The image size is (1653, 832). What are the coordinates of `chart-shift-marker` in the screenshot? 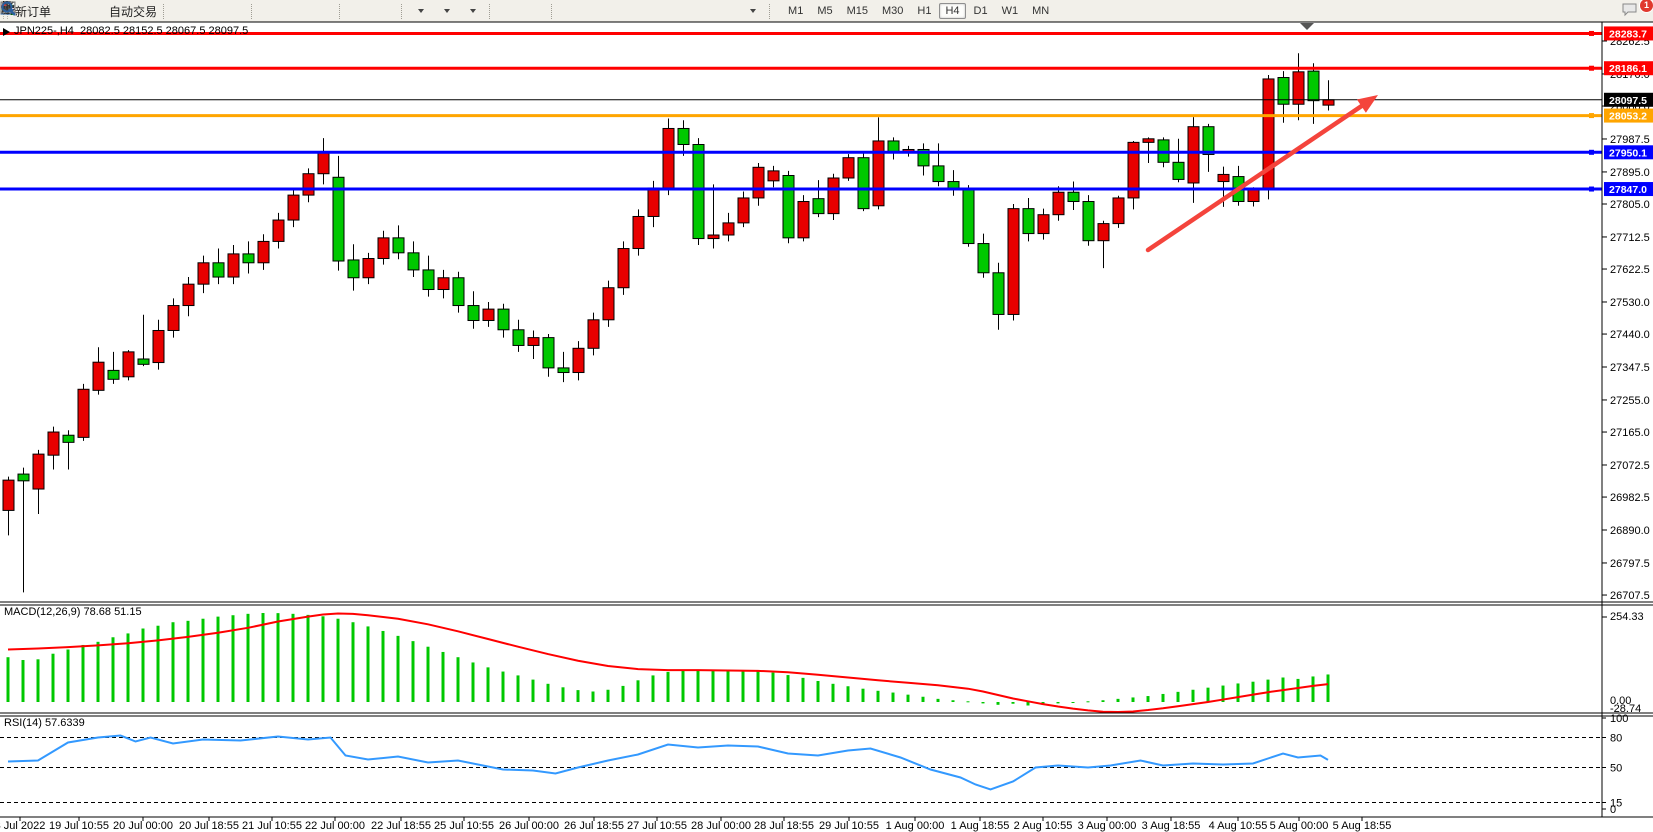 It's located at (1307, 26).